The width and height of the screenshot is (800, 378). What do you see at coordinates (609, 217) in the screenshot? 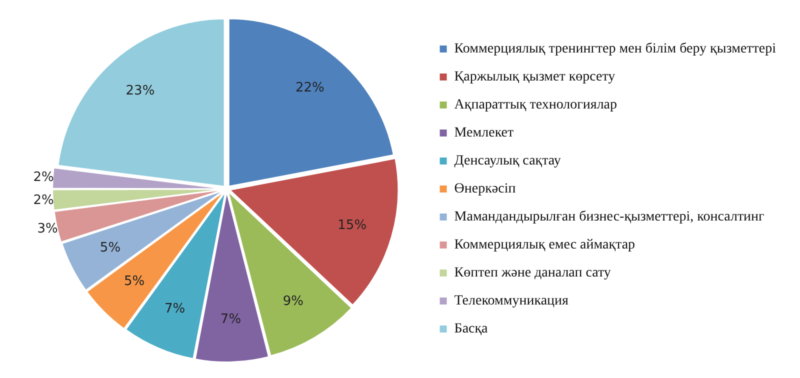
I see `legend-label: Мамандандырылған бизнес-қызметтері, консалтинг` at bounding box center [609, 217].